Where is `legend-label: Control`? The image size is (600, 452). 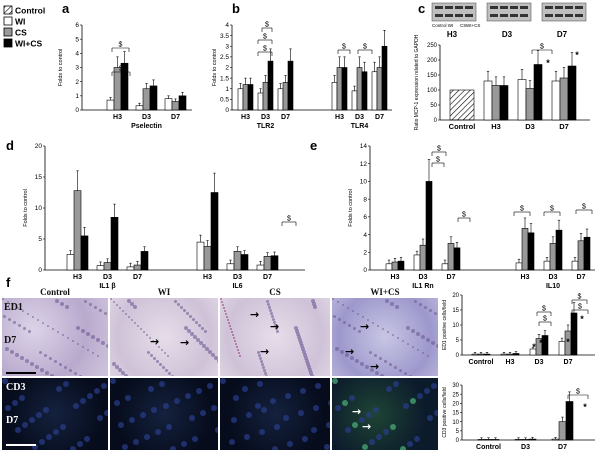
legend-label: Control is located at coordinates (30, 11).